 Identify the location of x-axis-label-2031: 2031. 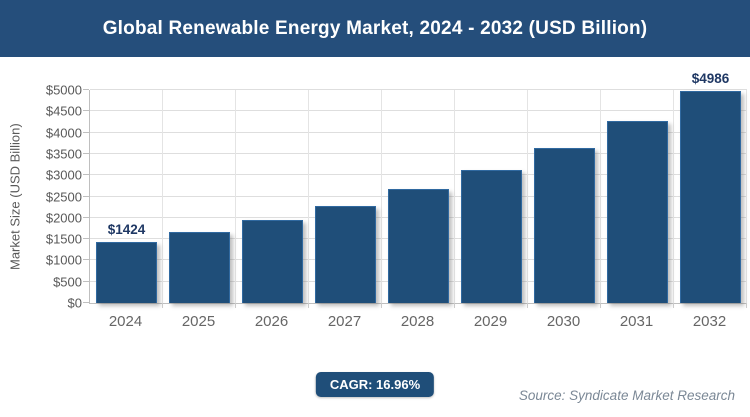
(636, 321).